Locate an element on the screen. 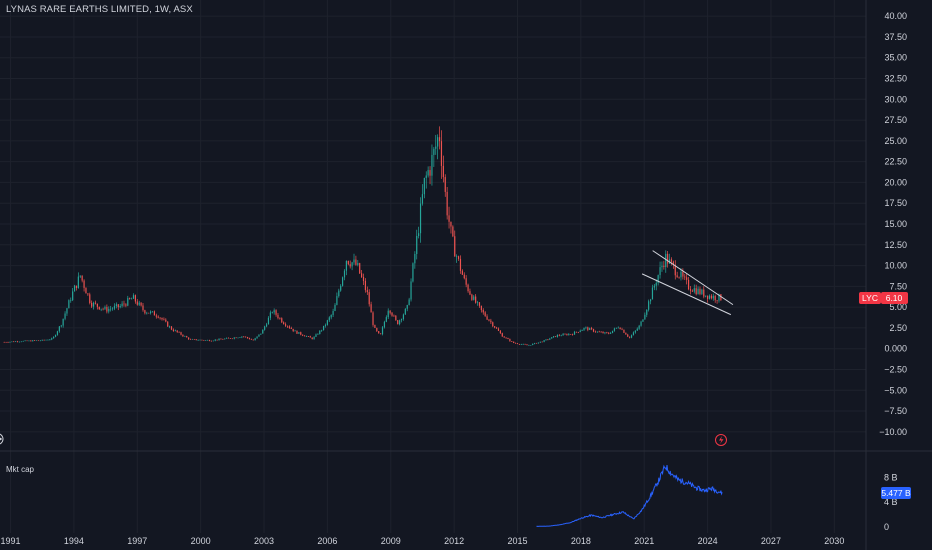 This screenshot has width=932, height=550. lightning-icon is located at coordinates (721, 440).